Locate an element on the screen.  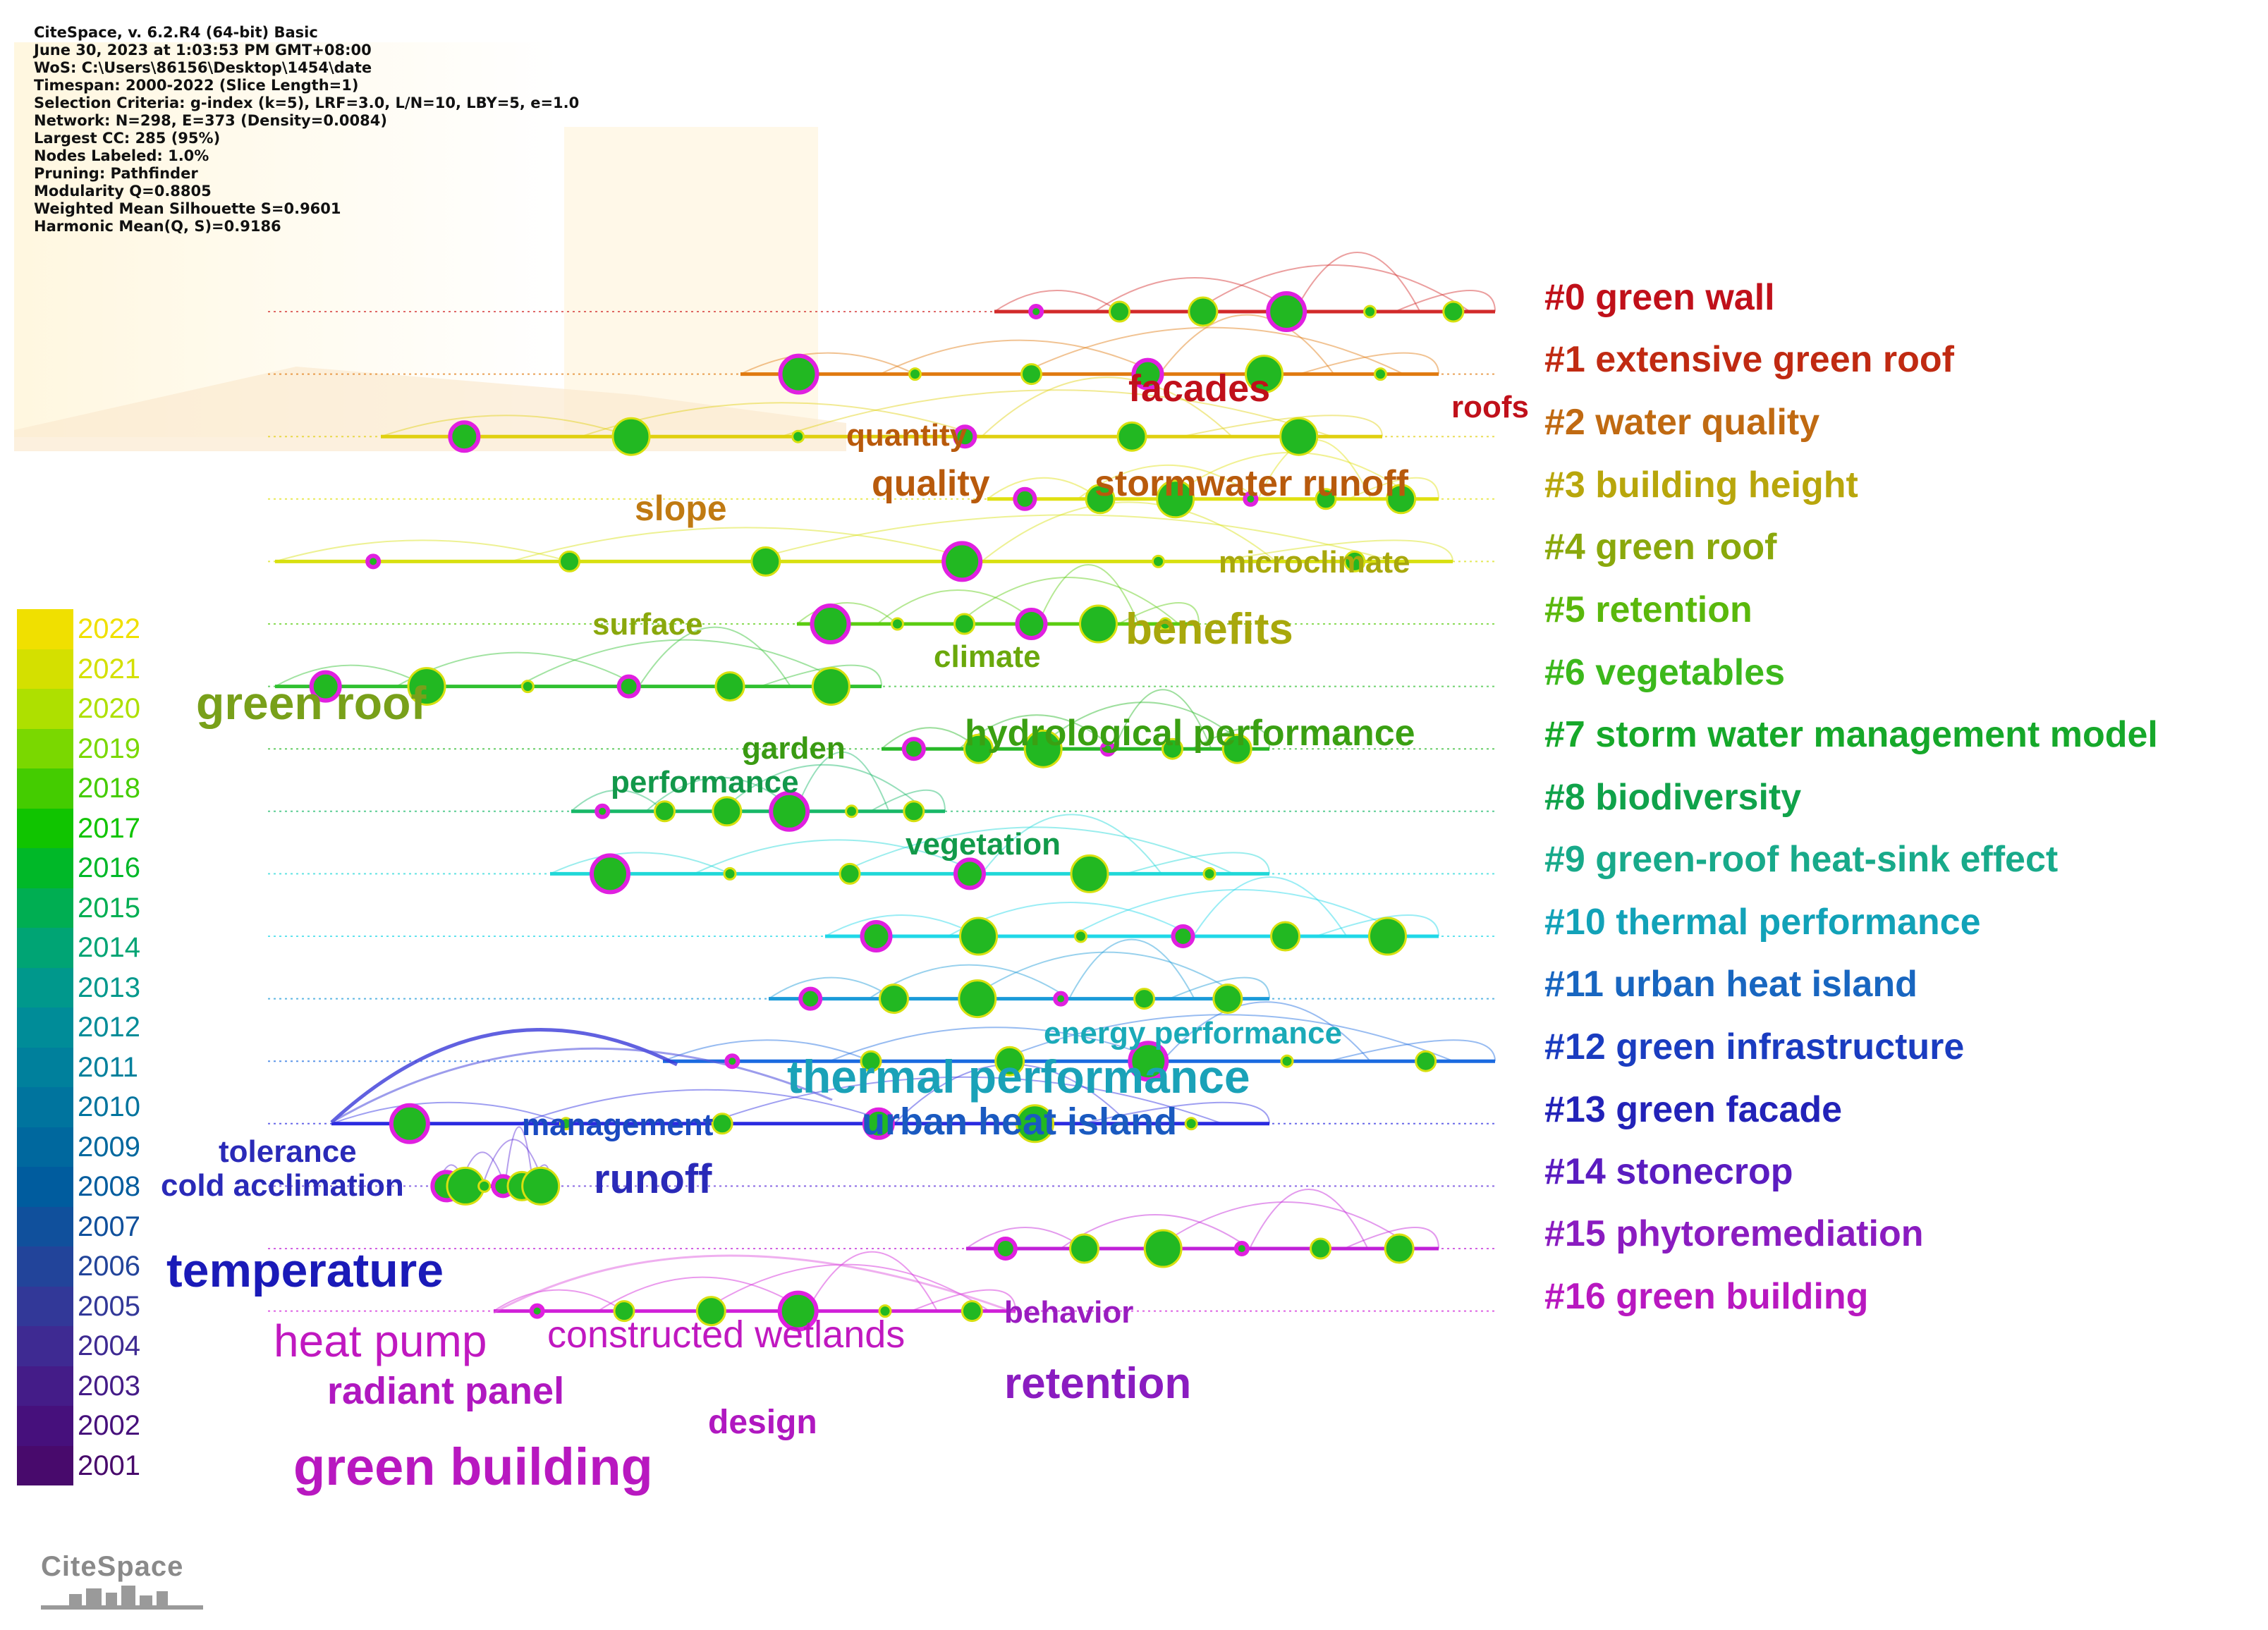
cluster-label: #4 green roof is located at coordinates (1660, 547).